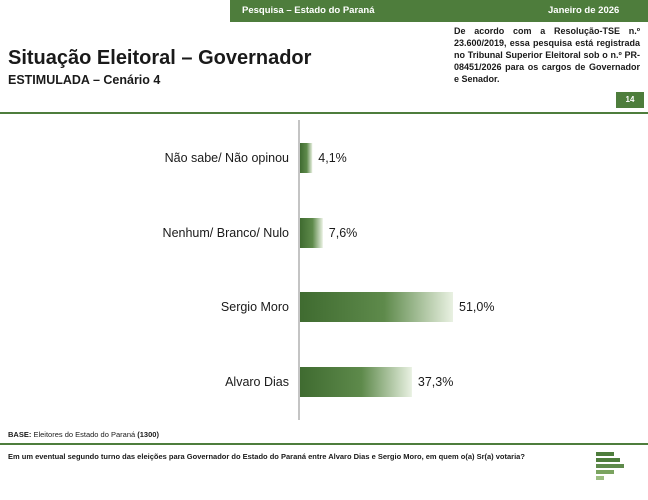 The height and width of the screenshot is (500, 648). What do you see at coordinates (20, 434) in the screenshot?
I see `base-label: BASE:` at bounding box center [20, 434].